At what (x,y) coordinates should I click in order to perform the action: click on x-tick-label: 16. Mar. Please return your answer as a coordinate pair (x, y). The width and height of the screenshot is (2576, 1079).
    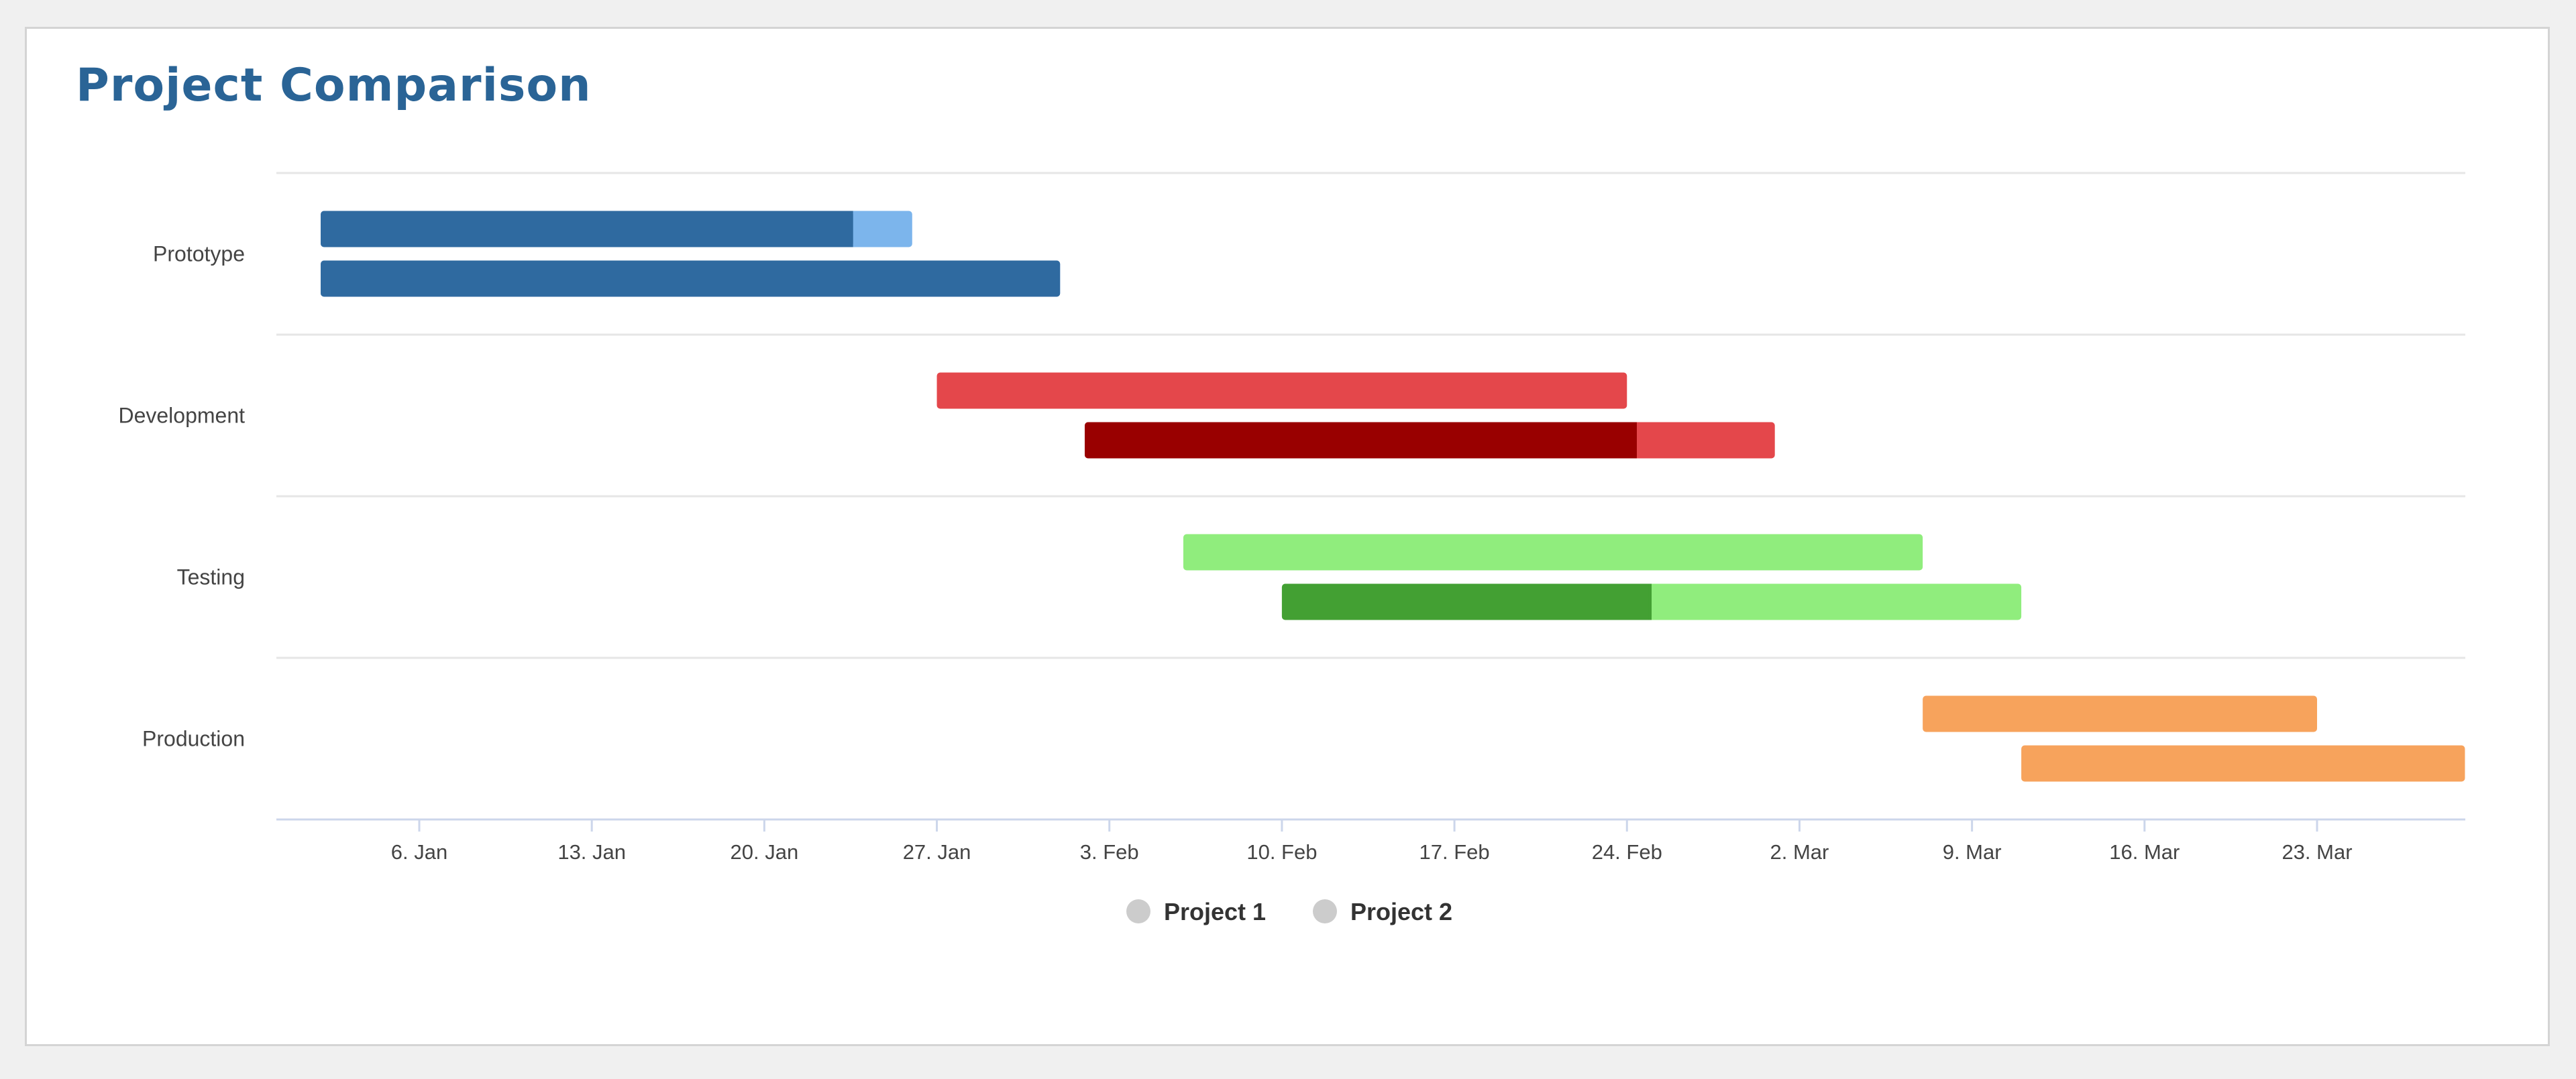
    Looking at the image, I should click on (2144, 852).